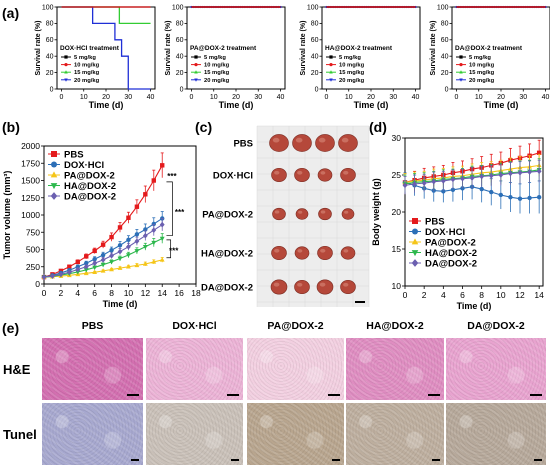  I want to click on legend-label: 10 mg/kg, so click(87, 66).